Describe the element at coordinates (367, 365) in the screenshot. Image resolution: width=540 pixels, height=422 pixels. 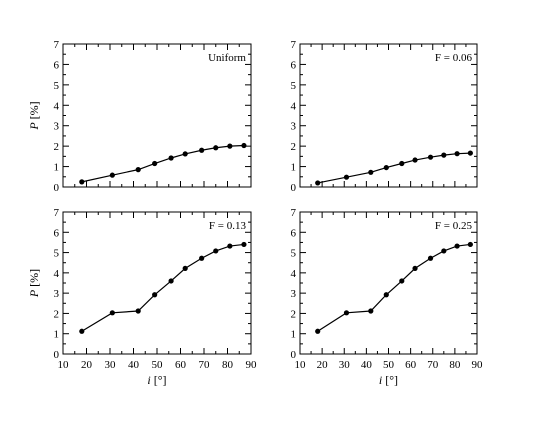
I see `x-tick-label: 40` at that location.